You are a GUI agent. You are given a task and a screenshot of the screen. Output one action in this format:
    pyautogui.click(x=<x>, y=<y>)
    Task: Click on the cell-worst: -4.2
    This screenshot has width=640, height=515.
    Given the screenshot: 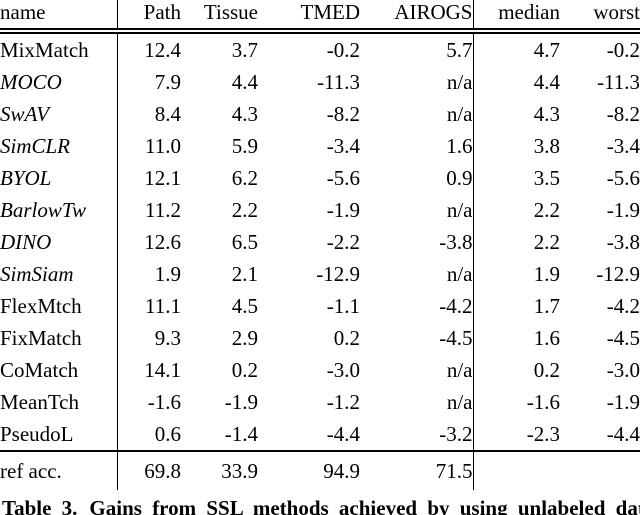 What is the action you would take?
    pyautogui.click(x=623, y=305)
    